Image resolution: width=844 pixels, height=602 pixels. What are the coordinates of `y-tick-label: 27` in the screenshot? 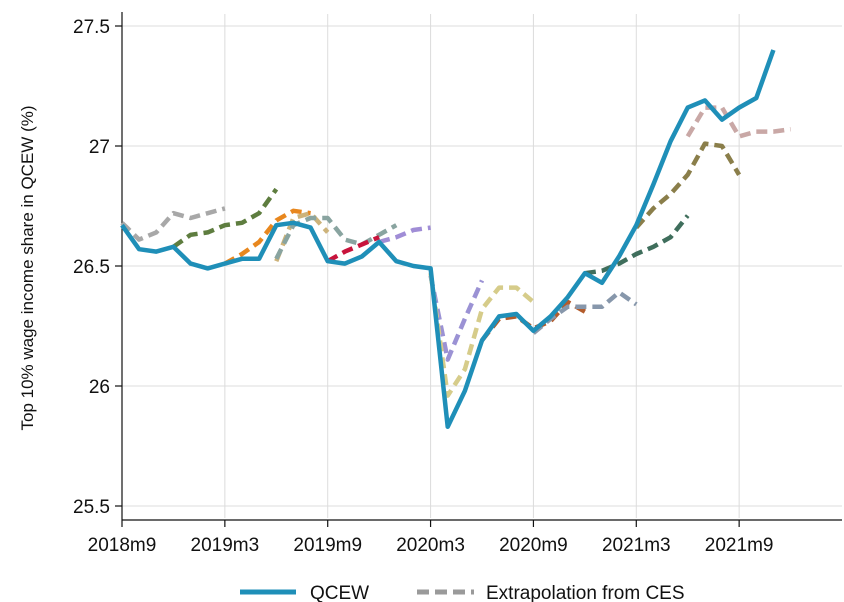 It's located at (99, 147).